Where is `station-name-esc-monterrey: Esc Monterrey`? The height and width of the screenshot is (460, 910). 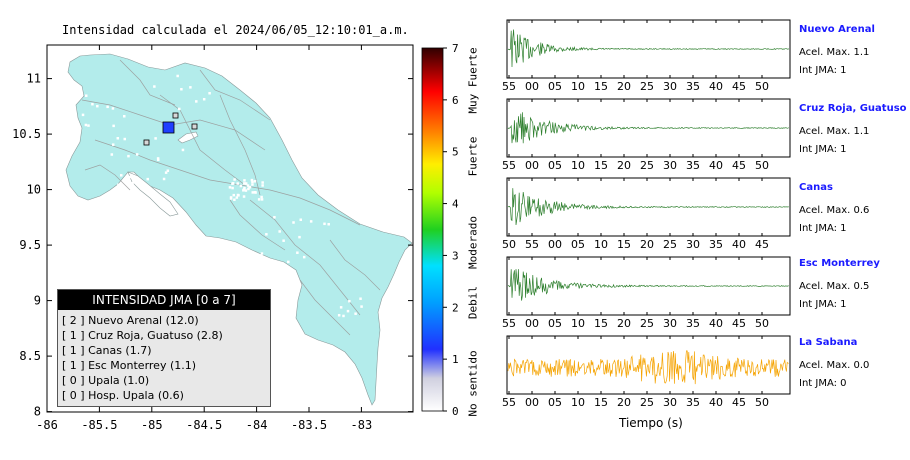 station-name-esc-monterrey: Esc Monterrey is located at coordinates (839, 263).